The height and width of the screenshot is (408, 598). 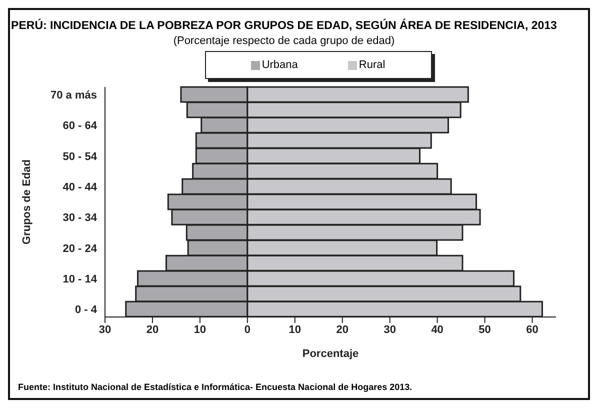 What do you see at coordinates (372, 65) in the screenshot?
I see `series-label: Rural` at bounding box center [372, 65].